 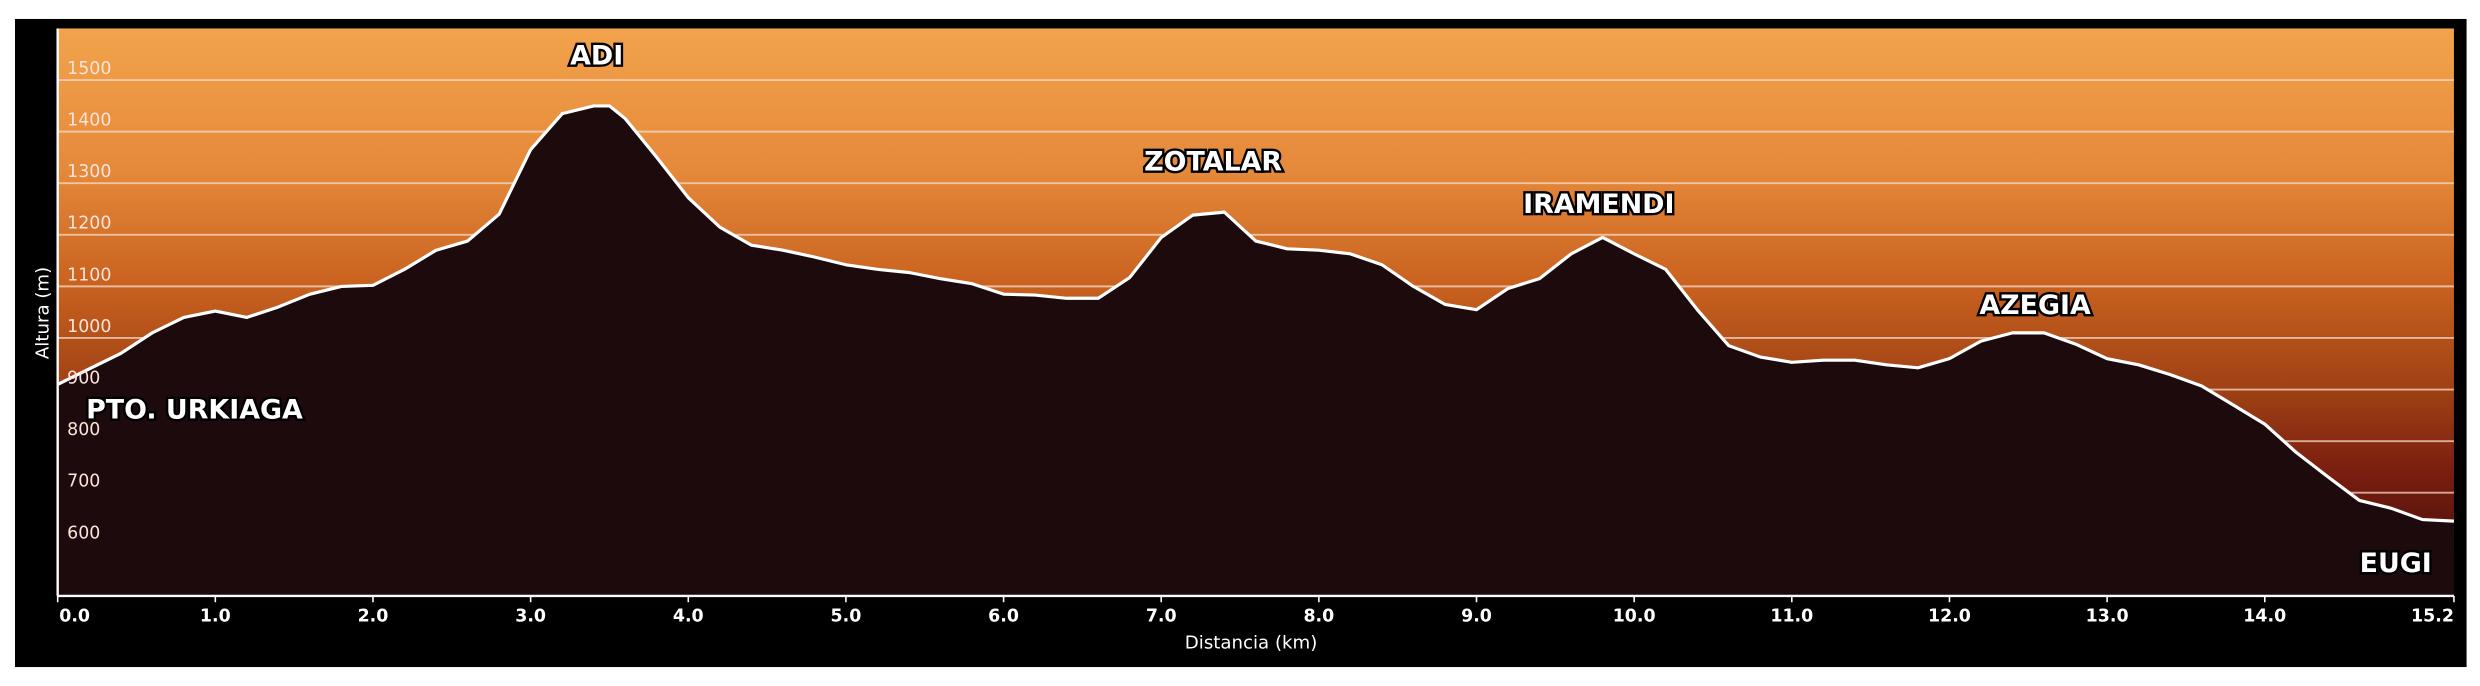 What do you see at coordinates (74, 616) in the screenshot?
I see `x-tick-label: 0.0` at bounding box center [74, 616].